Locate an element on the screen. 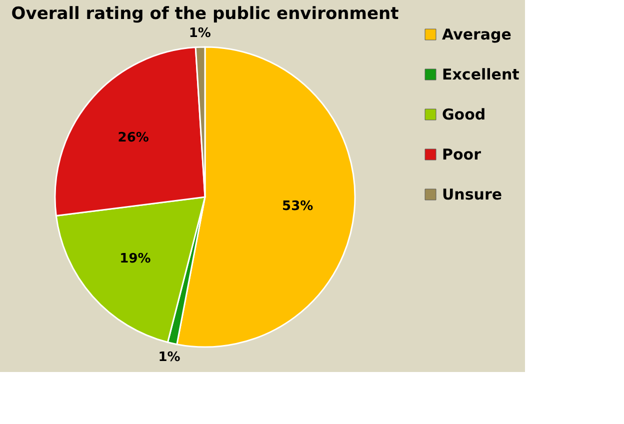 This screenshot has width=624, height=424. data-label: 19% is located at coordinates (135, 259).